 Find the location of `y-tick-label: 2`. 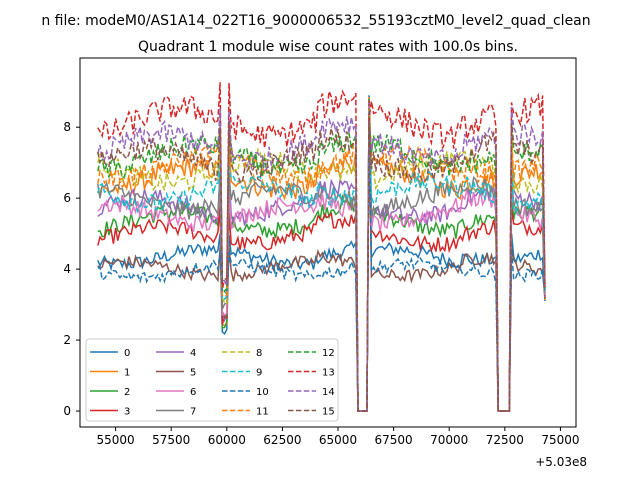

y-tick-label: 2 is located at coordinates (67, 340).